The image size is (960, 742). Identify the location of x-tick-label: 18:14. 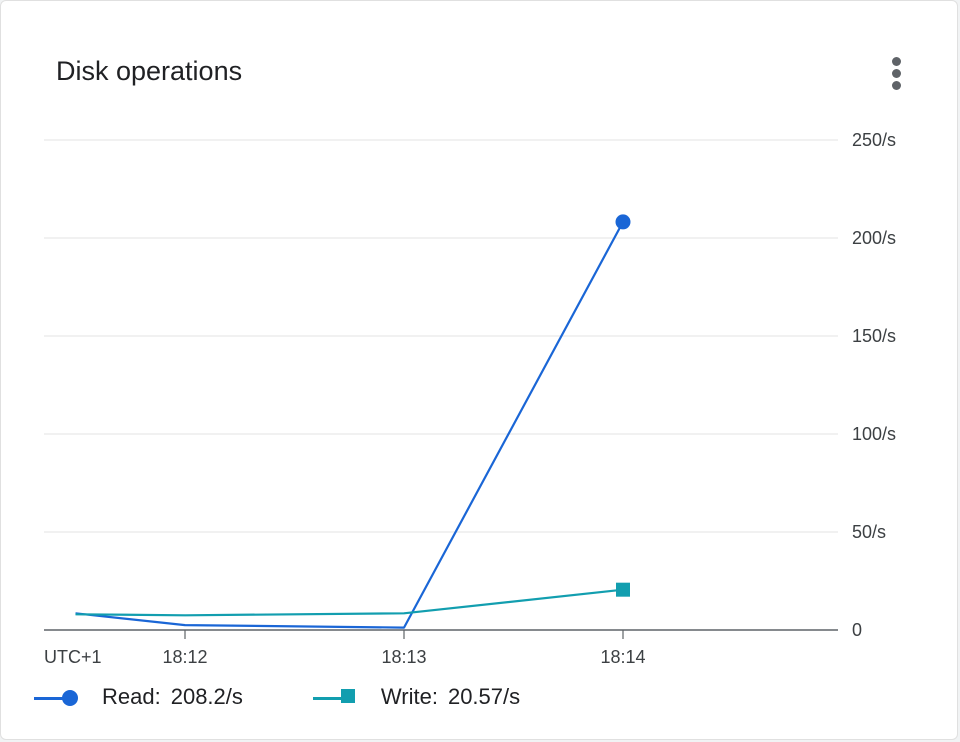
(622, 657).